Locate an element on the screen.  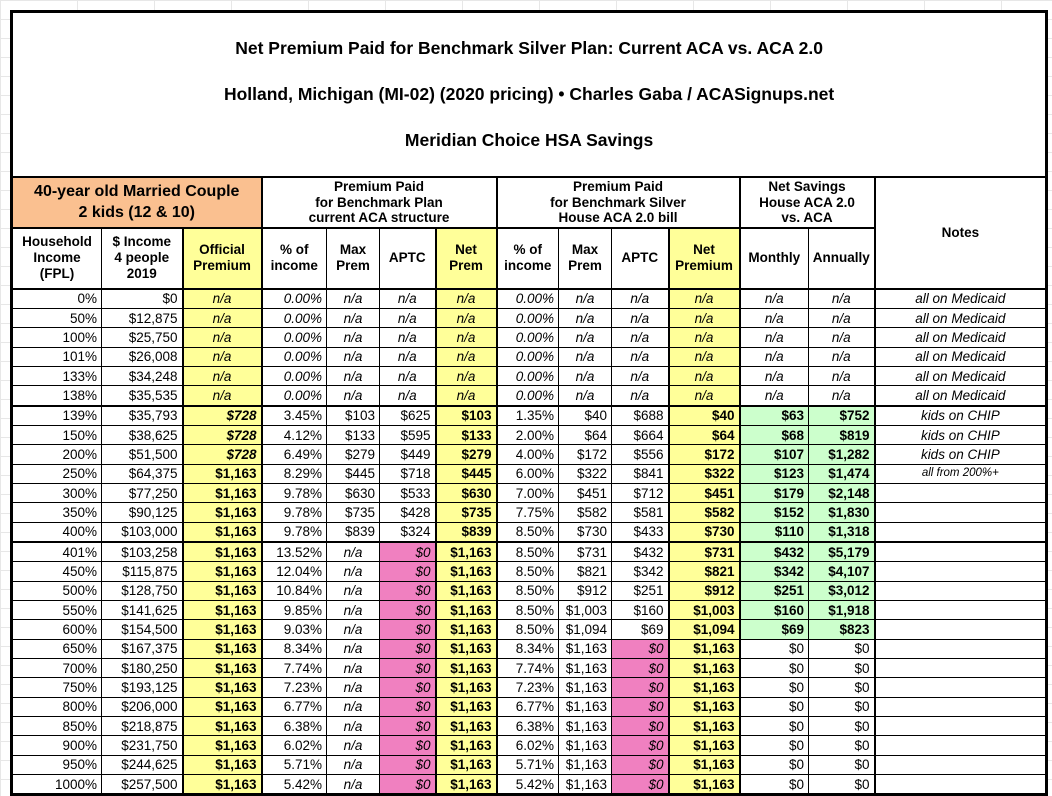
cell-aca2-max-prem: $322 is located at coordinates (585, 473).